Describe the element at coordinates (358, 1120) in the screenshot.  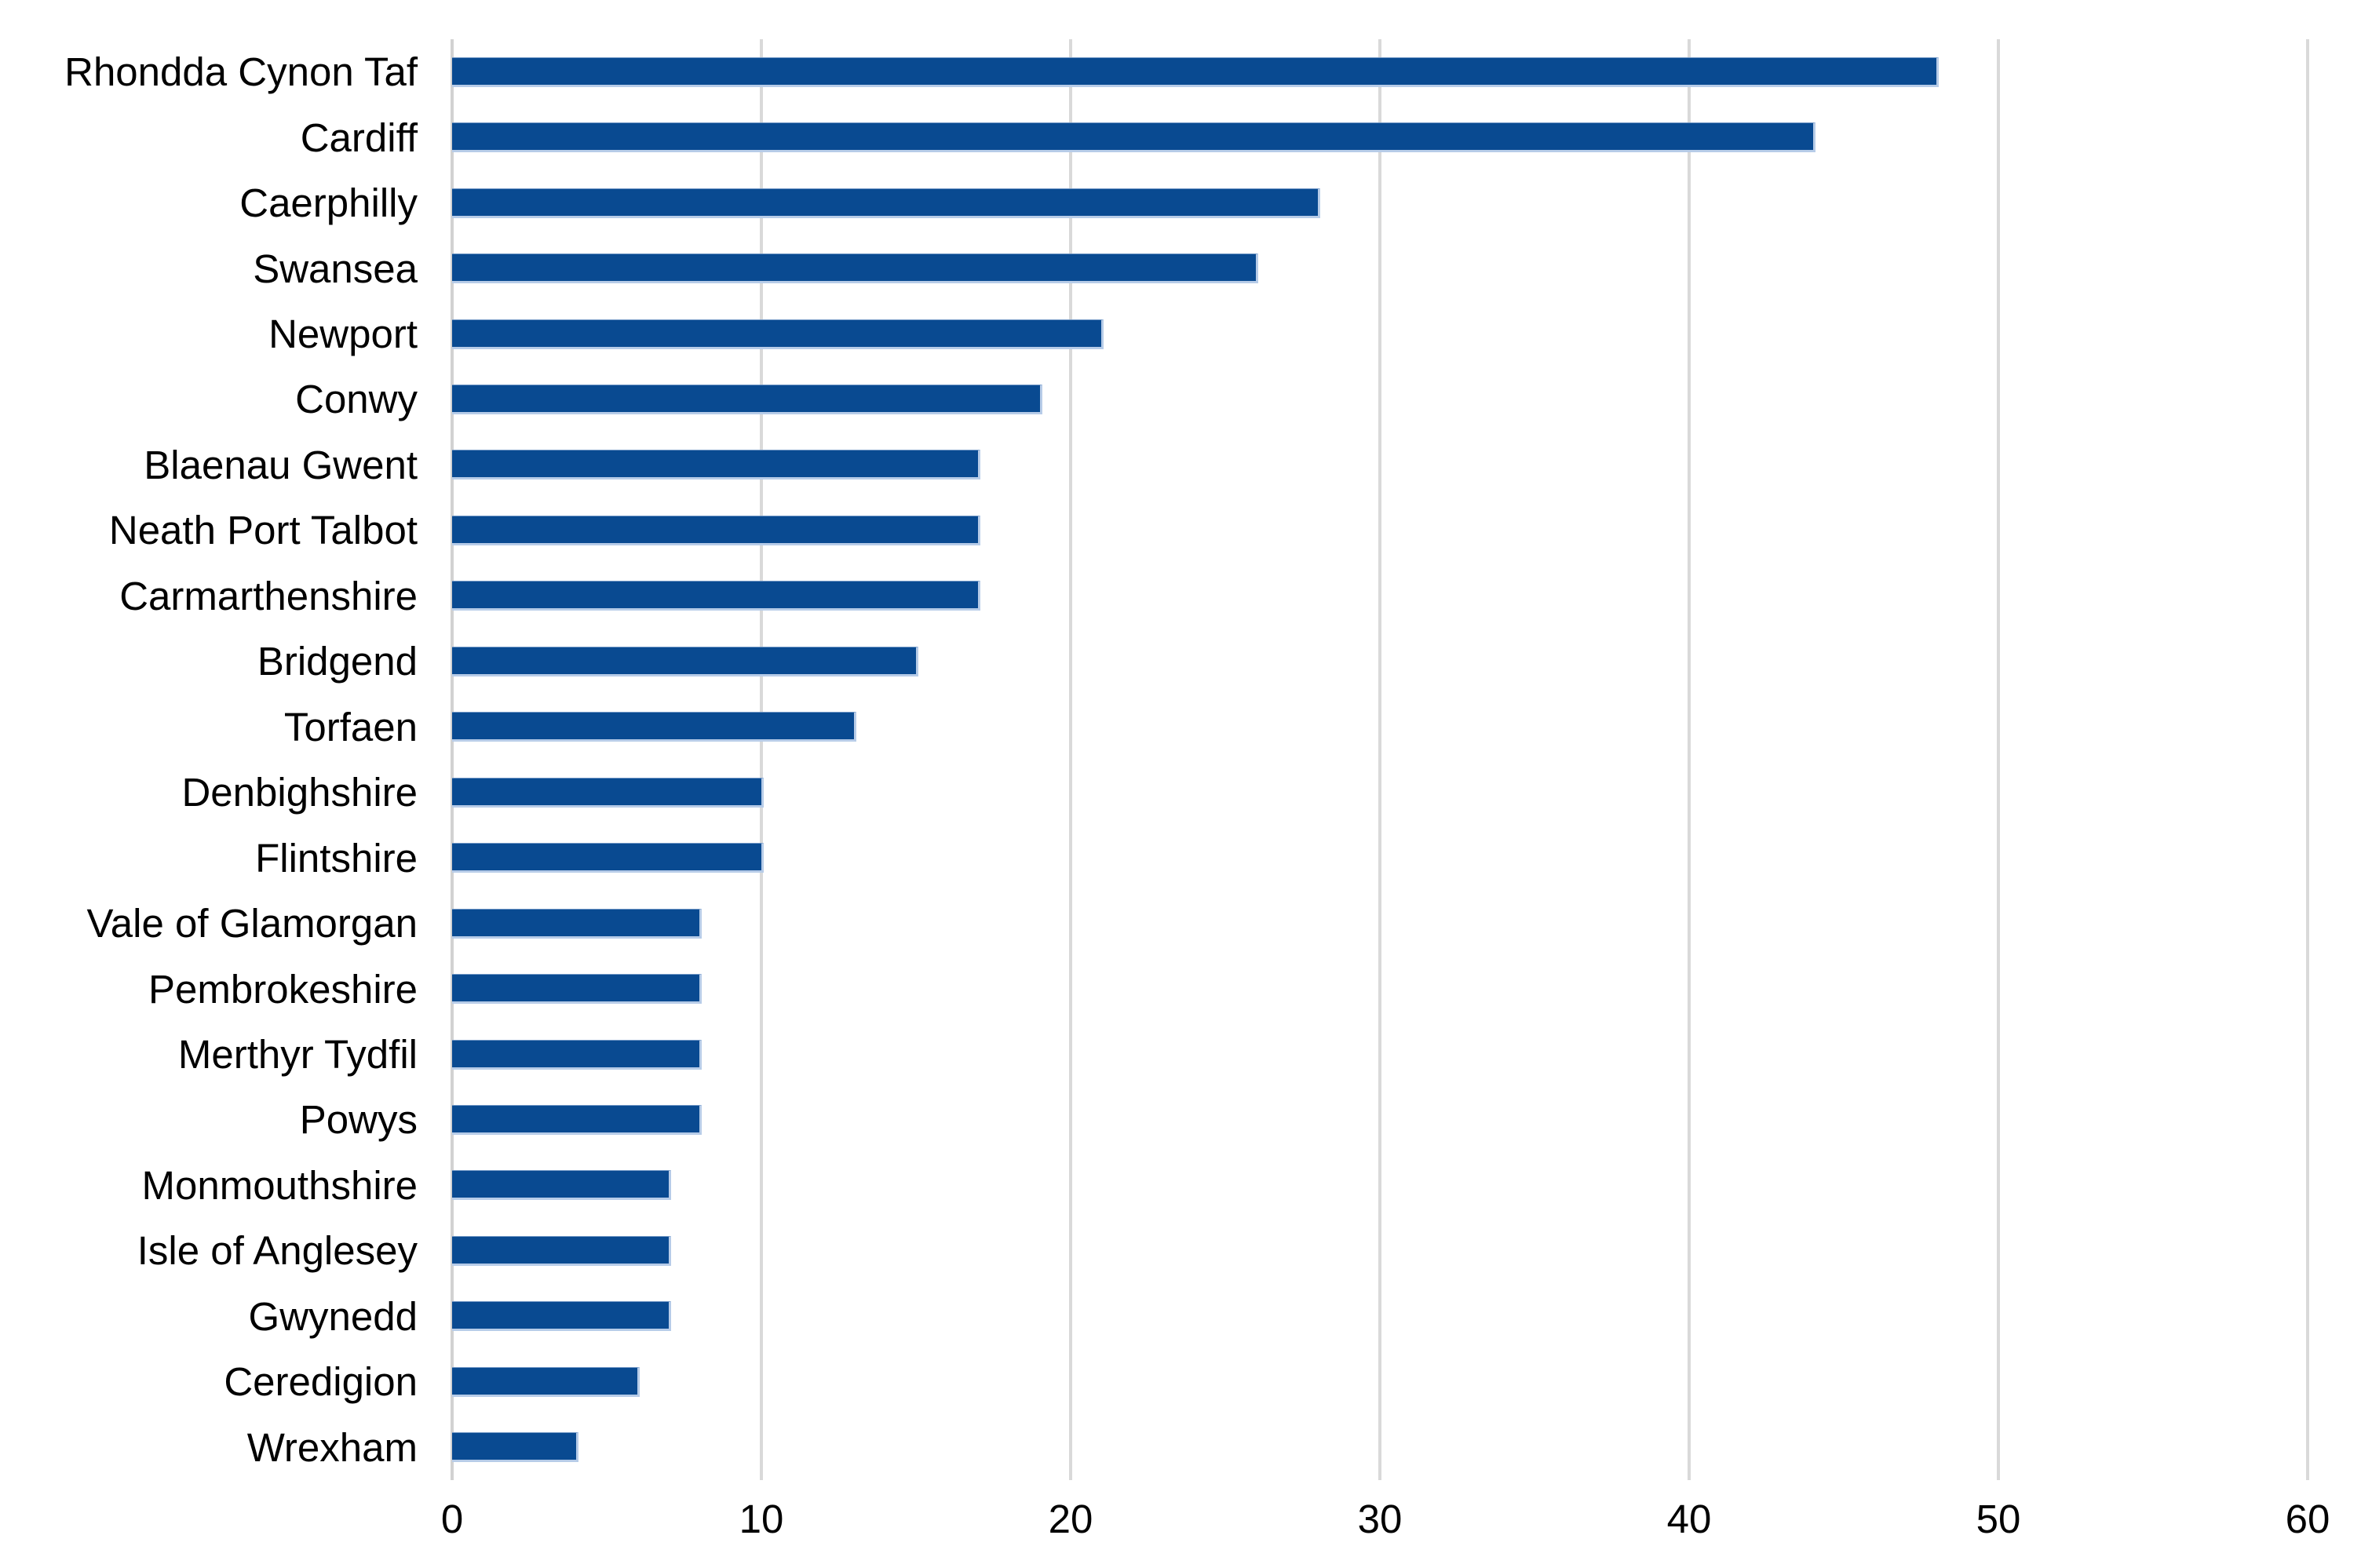
I see `category-label: Powys` at that location.